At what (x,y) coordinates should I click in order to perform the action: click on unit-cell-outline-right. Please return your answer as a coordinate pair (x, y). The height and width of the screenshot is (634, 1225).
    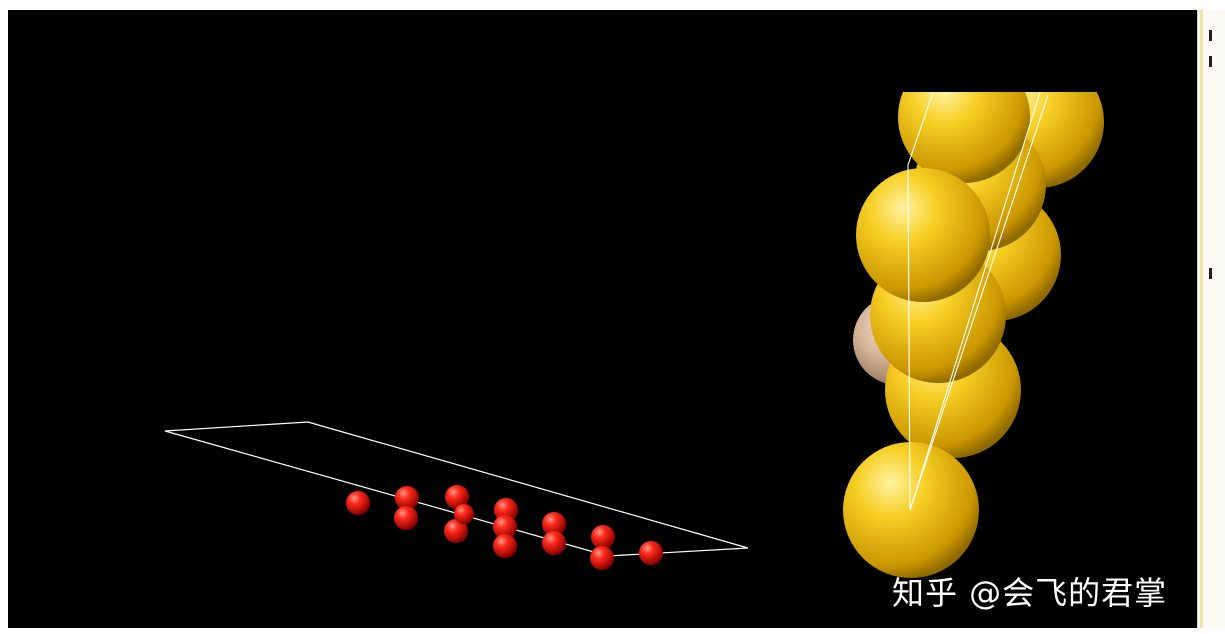
    Looking at the image, I should click on (978, 301).